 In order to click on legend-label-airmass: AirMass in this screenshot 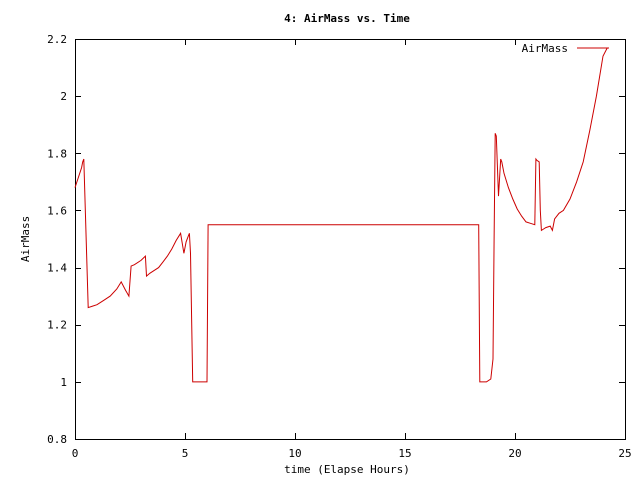, I will do `click(545, 48)`.